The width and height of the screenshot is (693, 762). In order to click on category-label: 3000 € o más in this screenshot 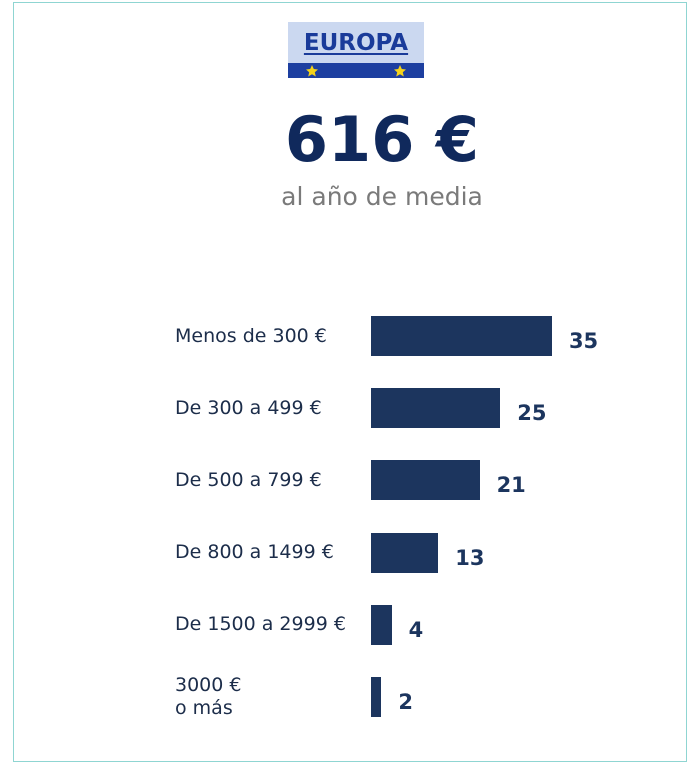, I will do `click(208, 696)`.